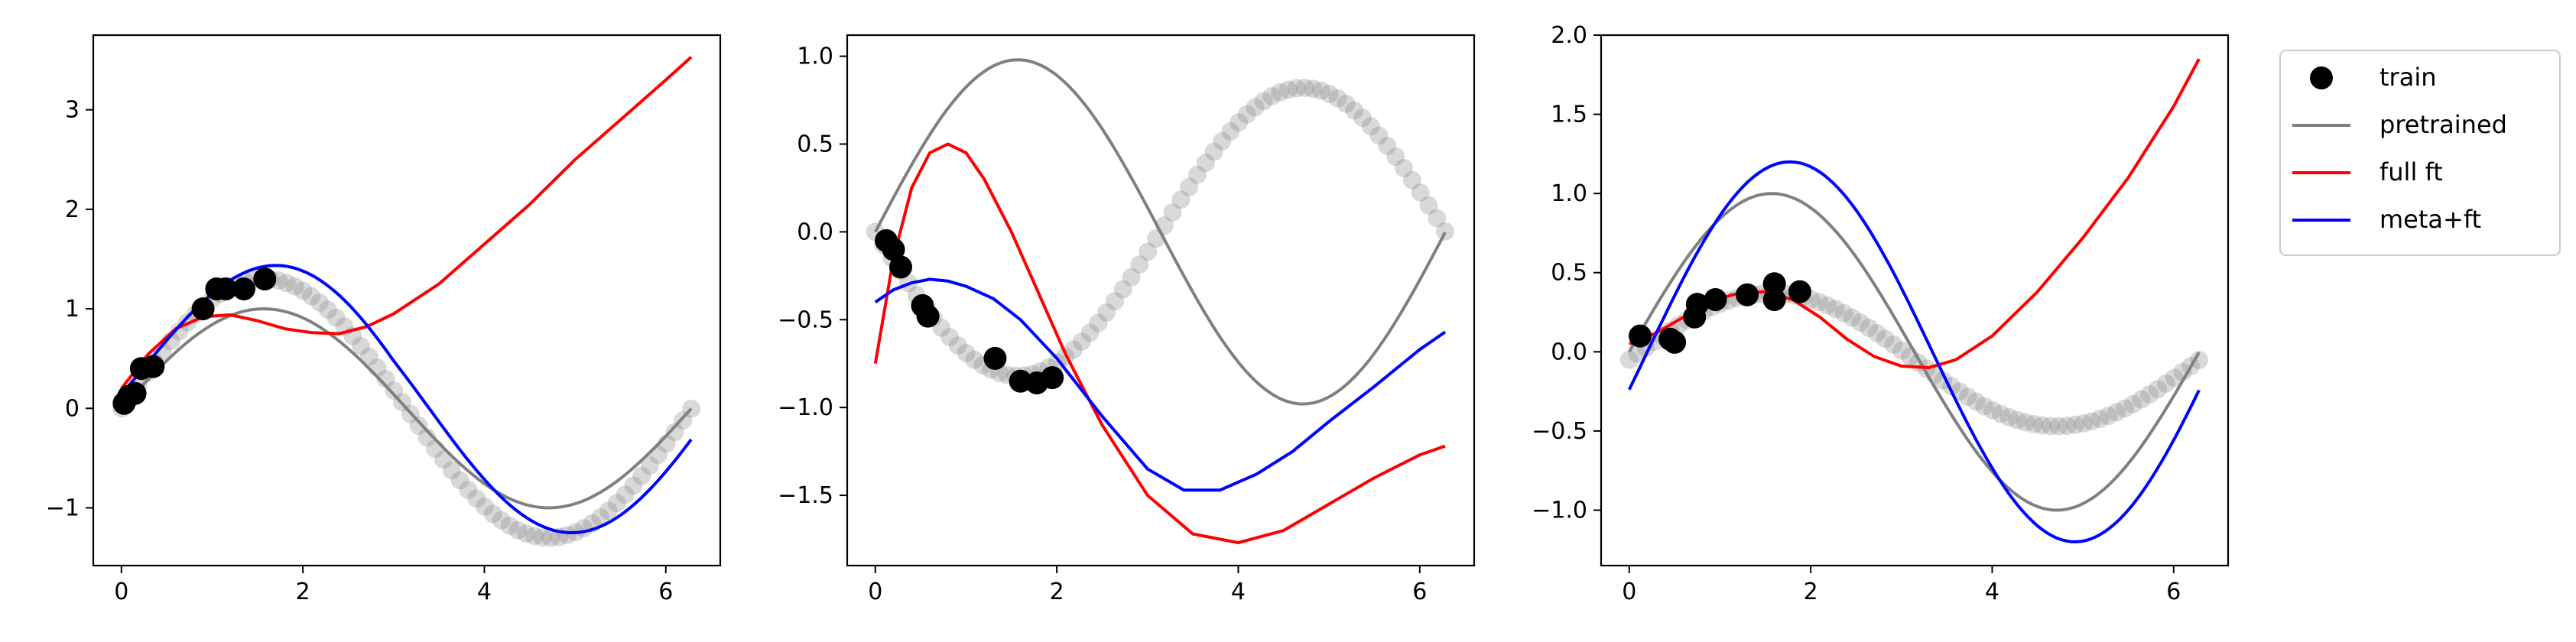 The width and height of the screenshot is (2576, 642). I want to click on y-tick-label: −0.5, so click(1560, 431).